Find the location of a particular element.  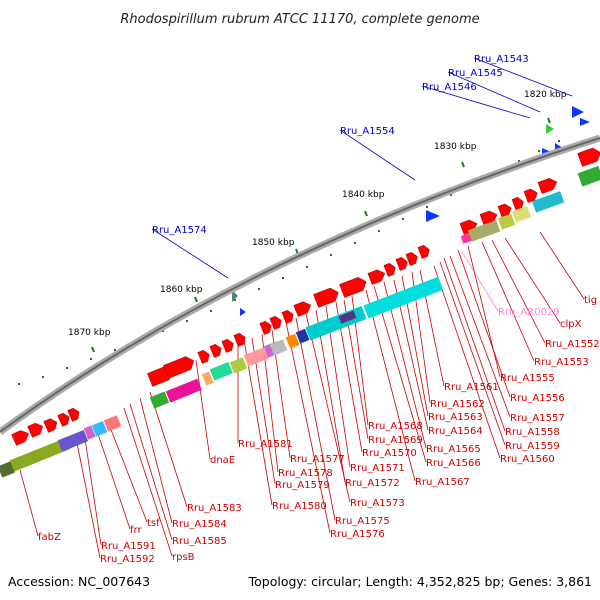

label-rru-a1573: Rru_A1573 is located at coordinates (377, 503).